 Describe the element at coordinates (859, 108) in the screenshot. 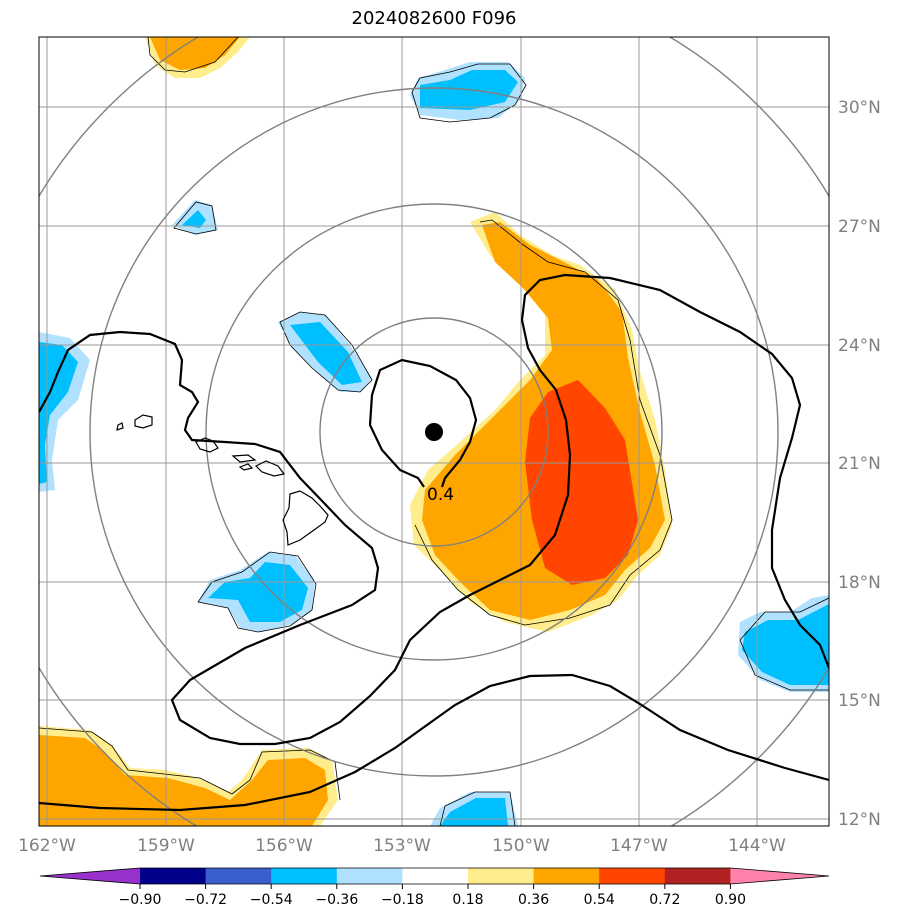

I see `lat-label: 30°N` at that location.